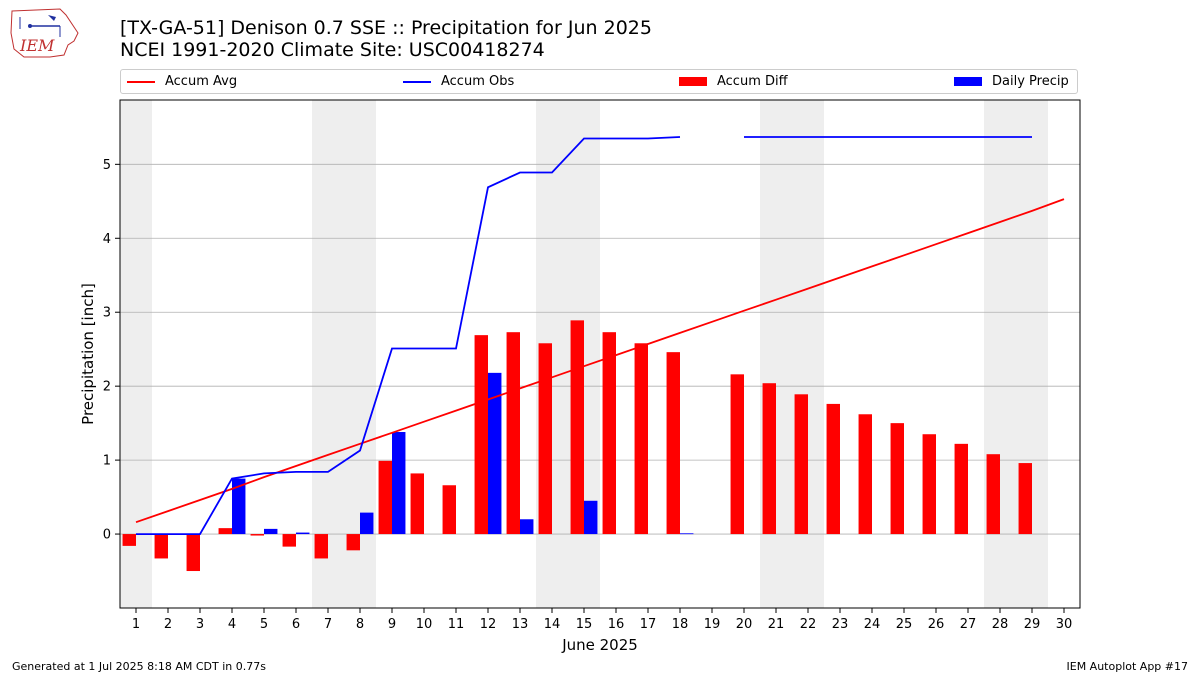  What do you see at coordinates (478, 81) in the screenshot?
I see `legend-label-accum-obs: Accum Obs` at bounding box center [478, 81].